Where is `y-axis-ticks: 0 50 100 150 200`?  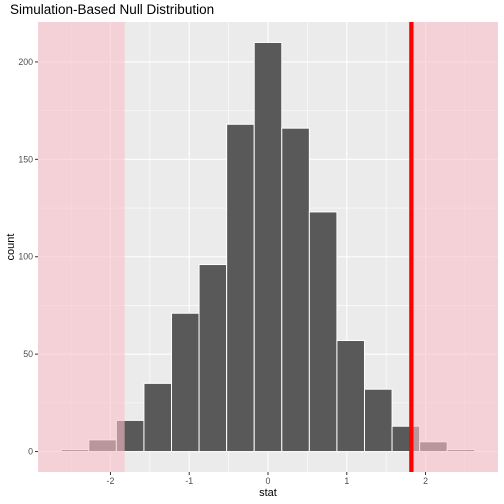
y-axis-ticks: 0 50 100 150 200 is located at coordinates (28, 257).